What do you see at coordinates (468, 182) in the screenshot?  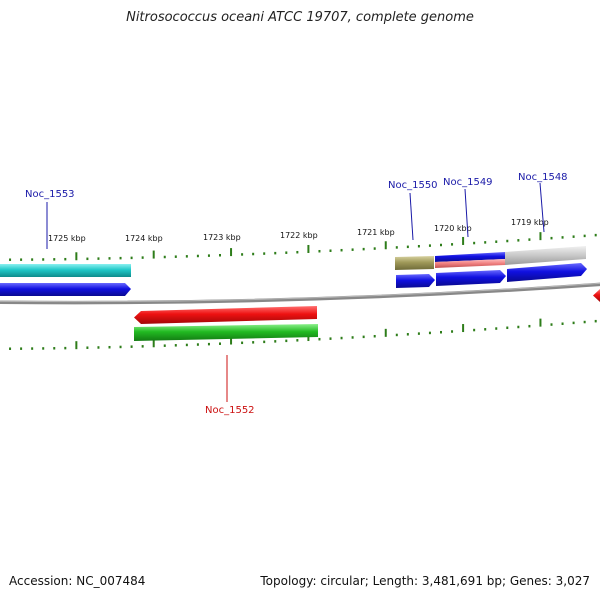 I see `gene-label-noc-1549: Noc_1549` at bounding box center [468, 182].